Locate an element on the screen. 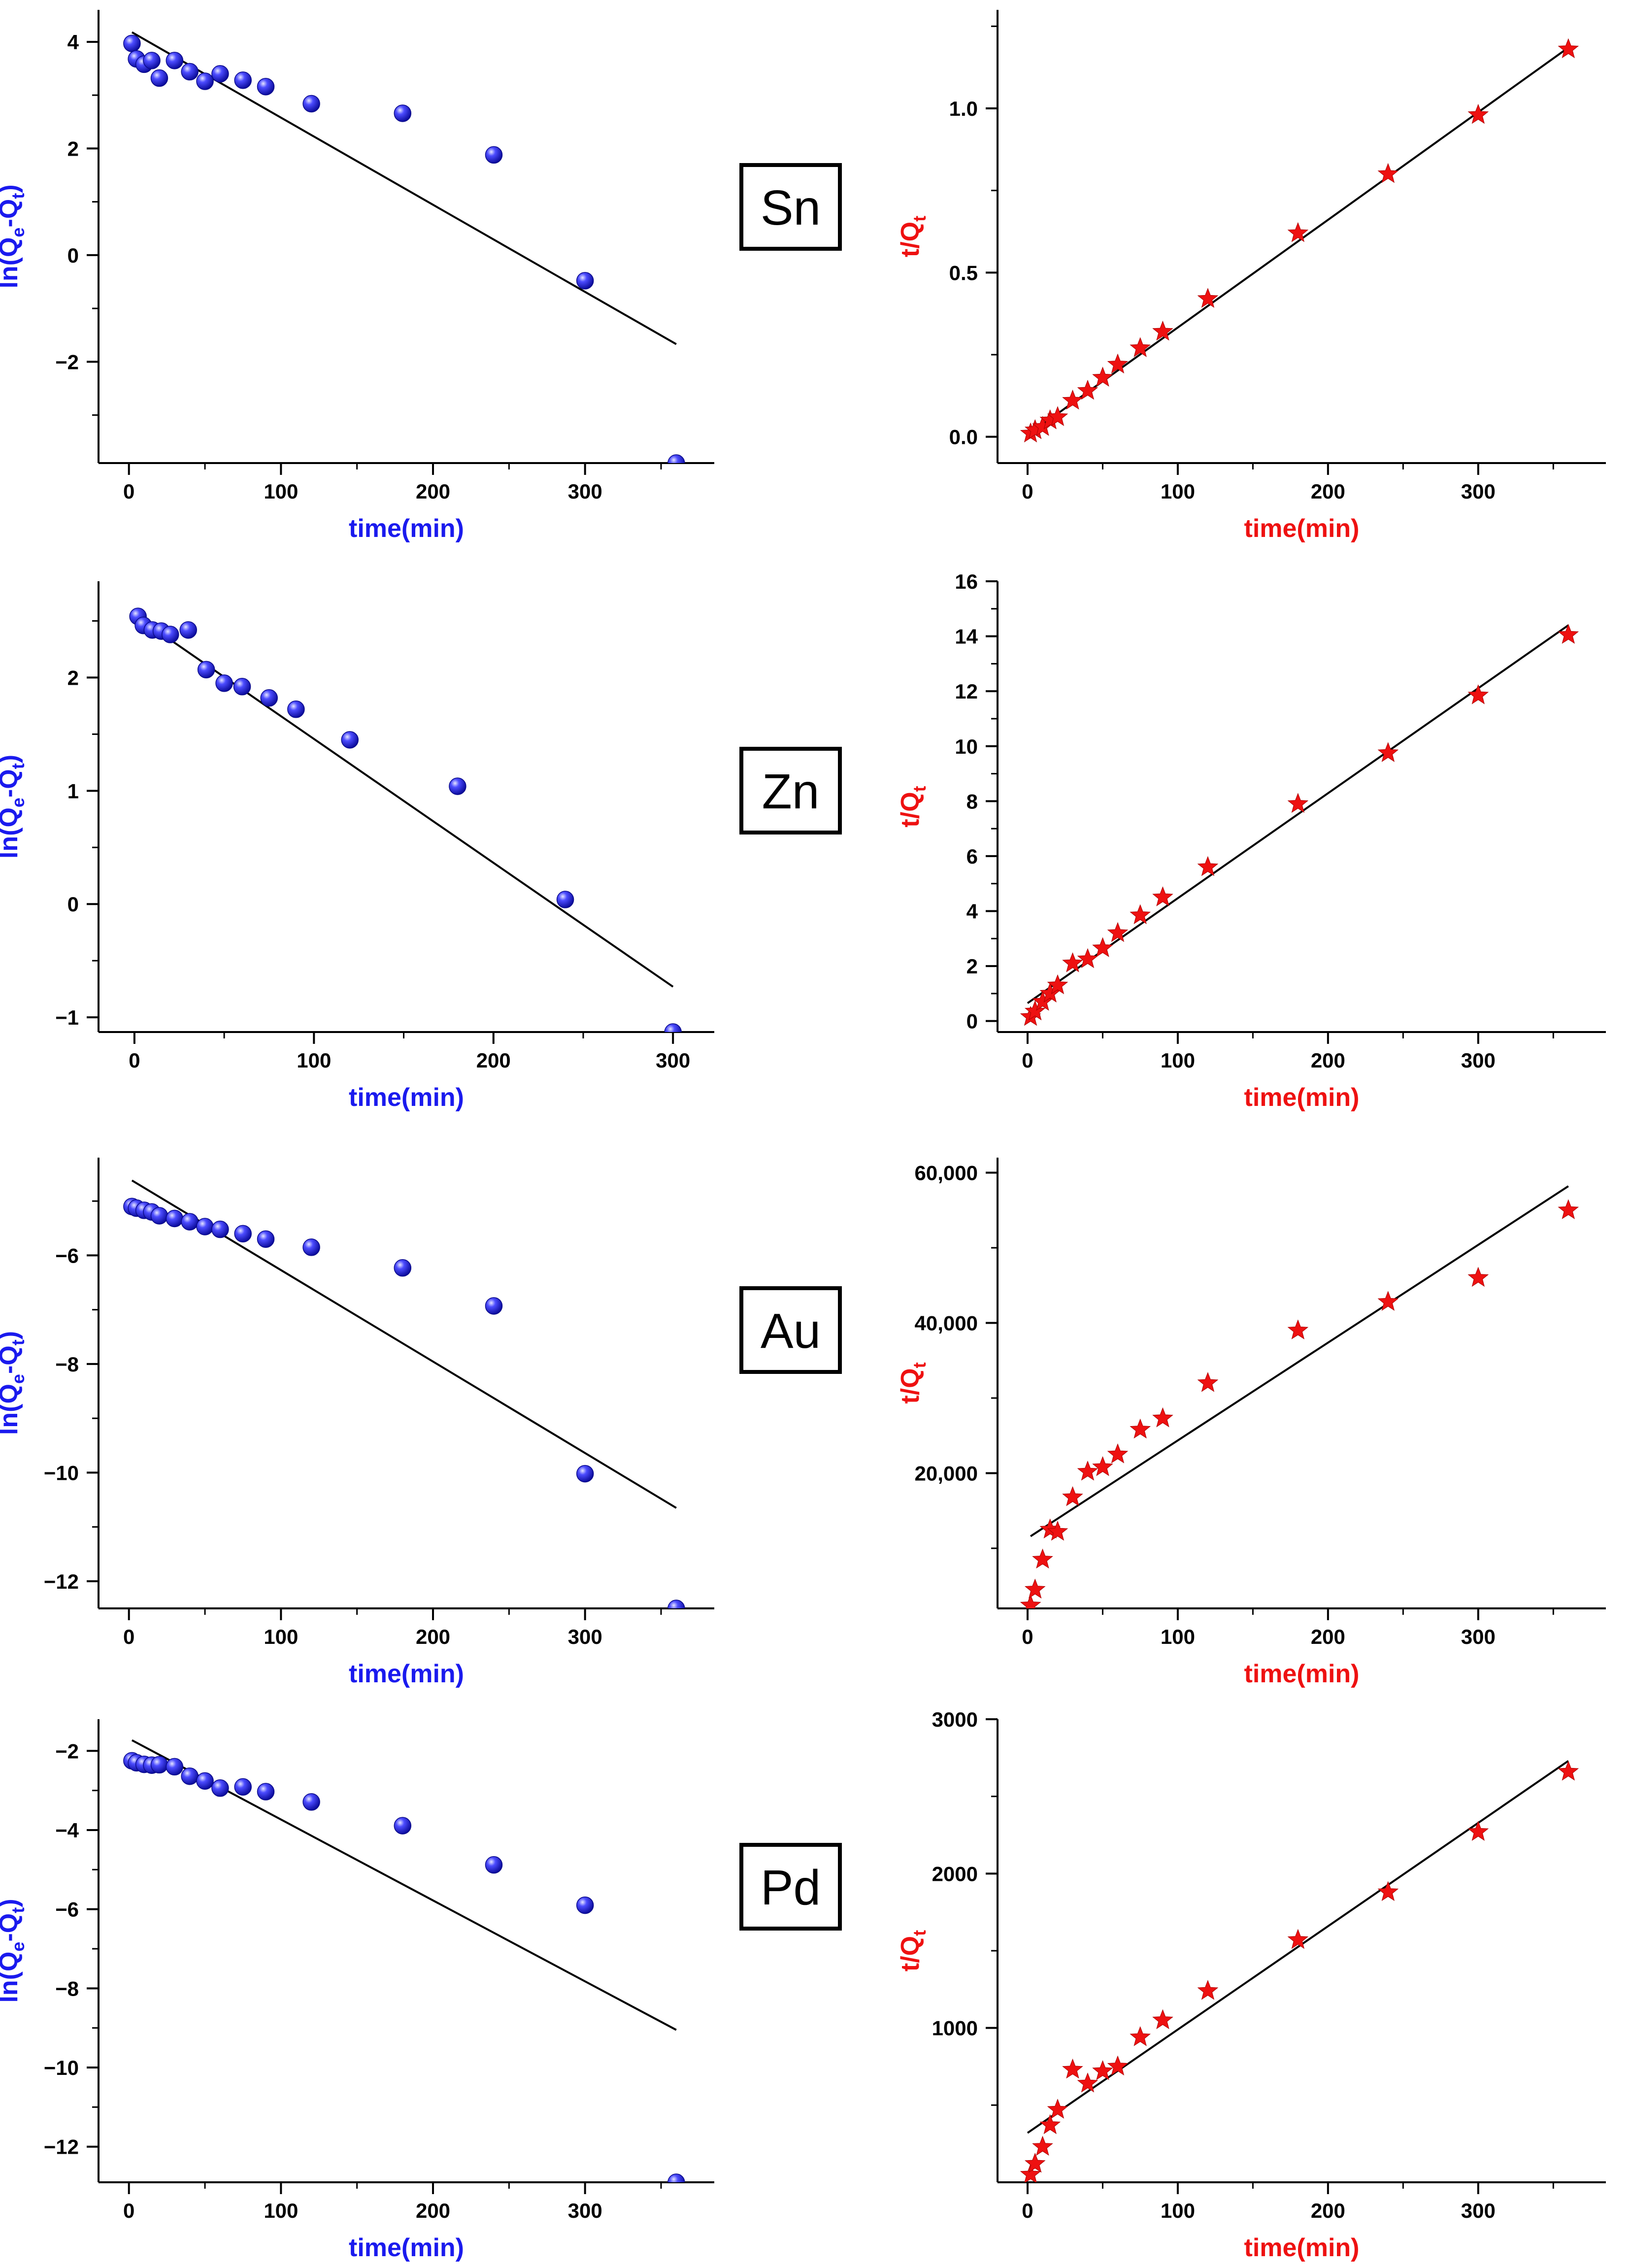 The height and width of the screenshot is (2268, 1632). y-tick-label: 1 is located at coordinates (73, 790).